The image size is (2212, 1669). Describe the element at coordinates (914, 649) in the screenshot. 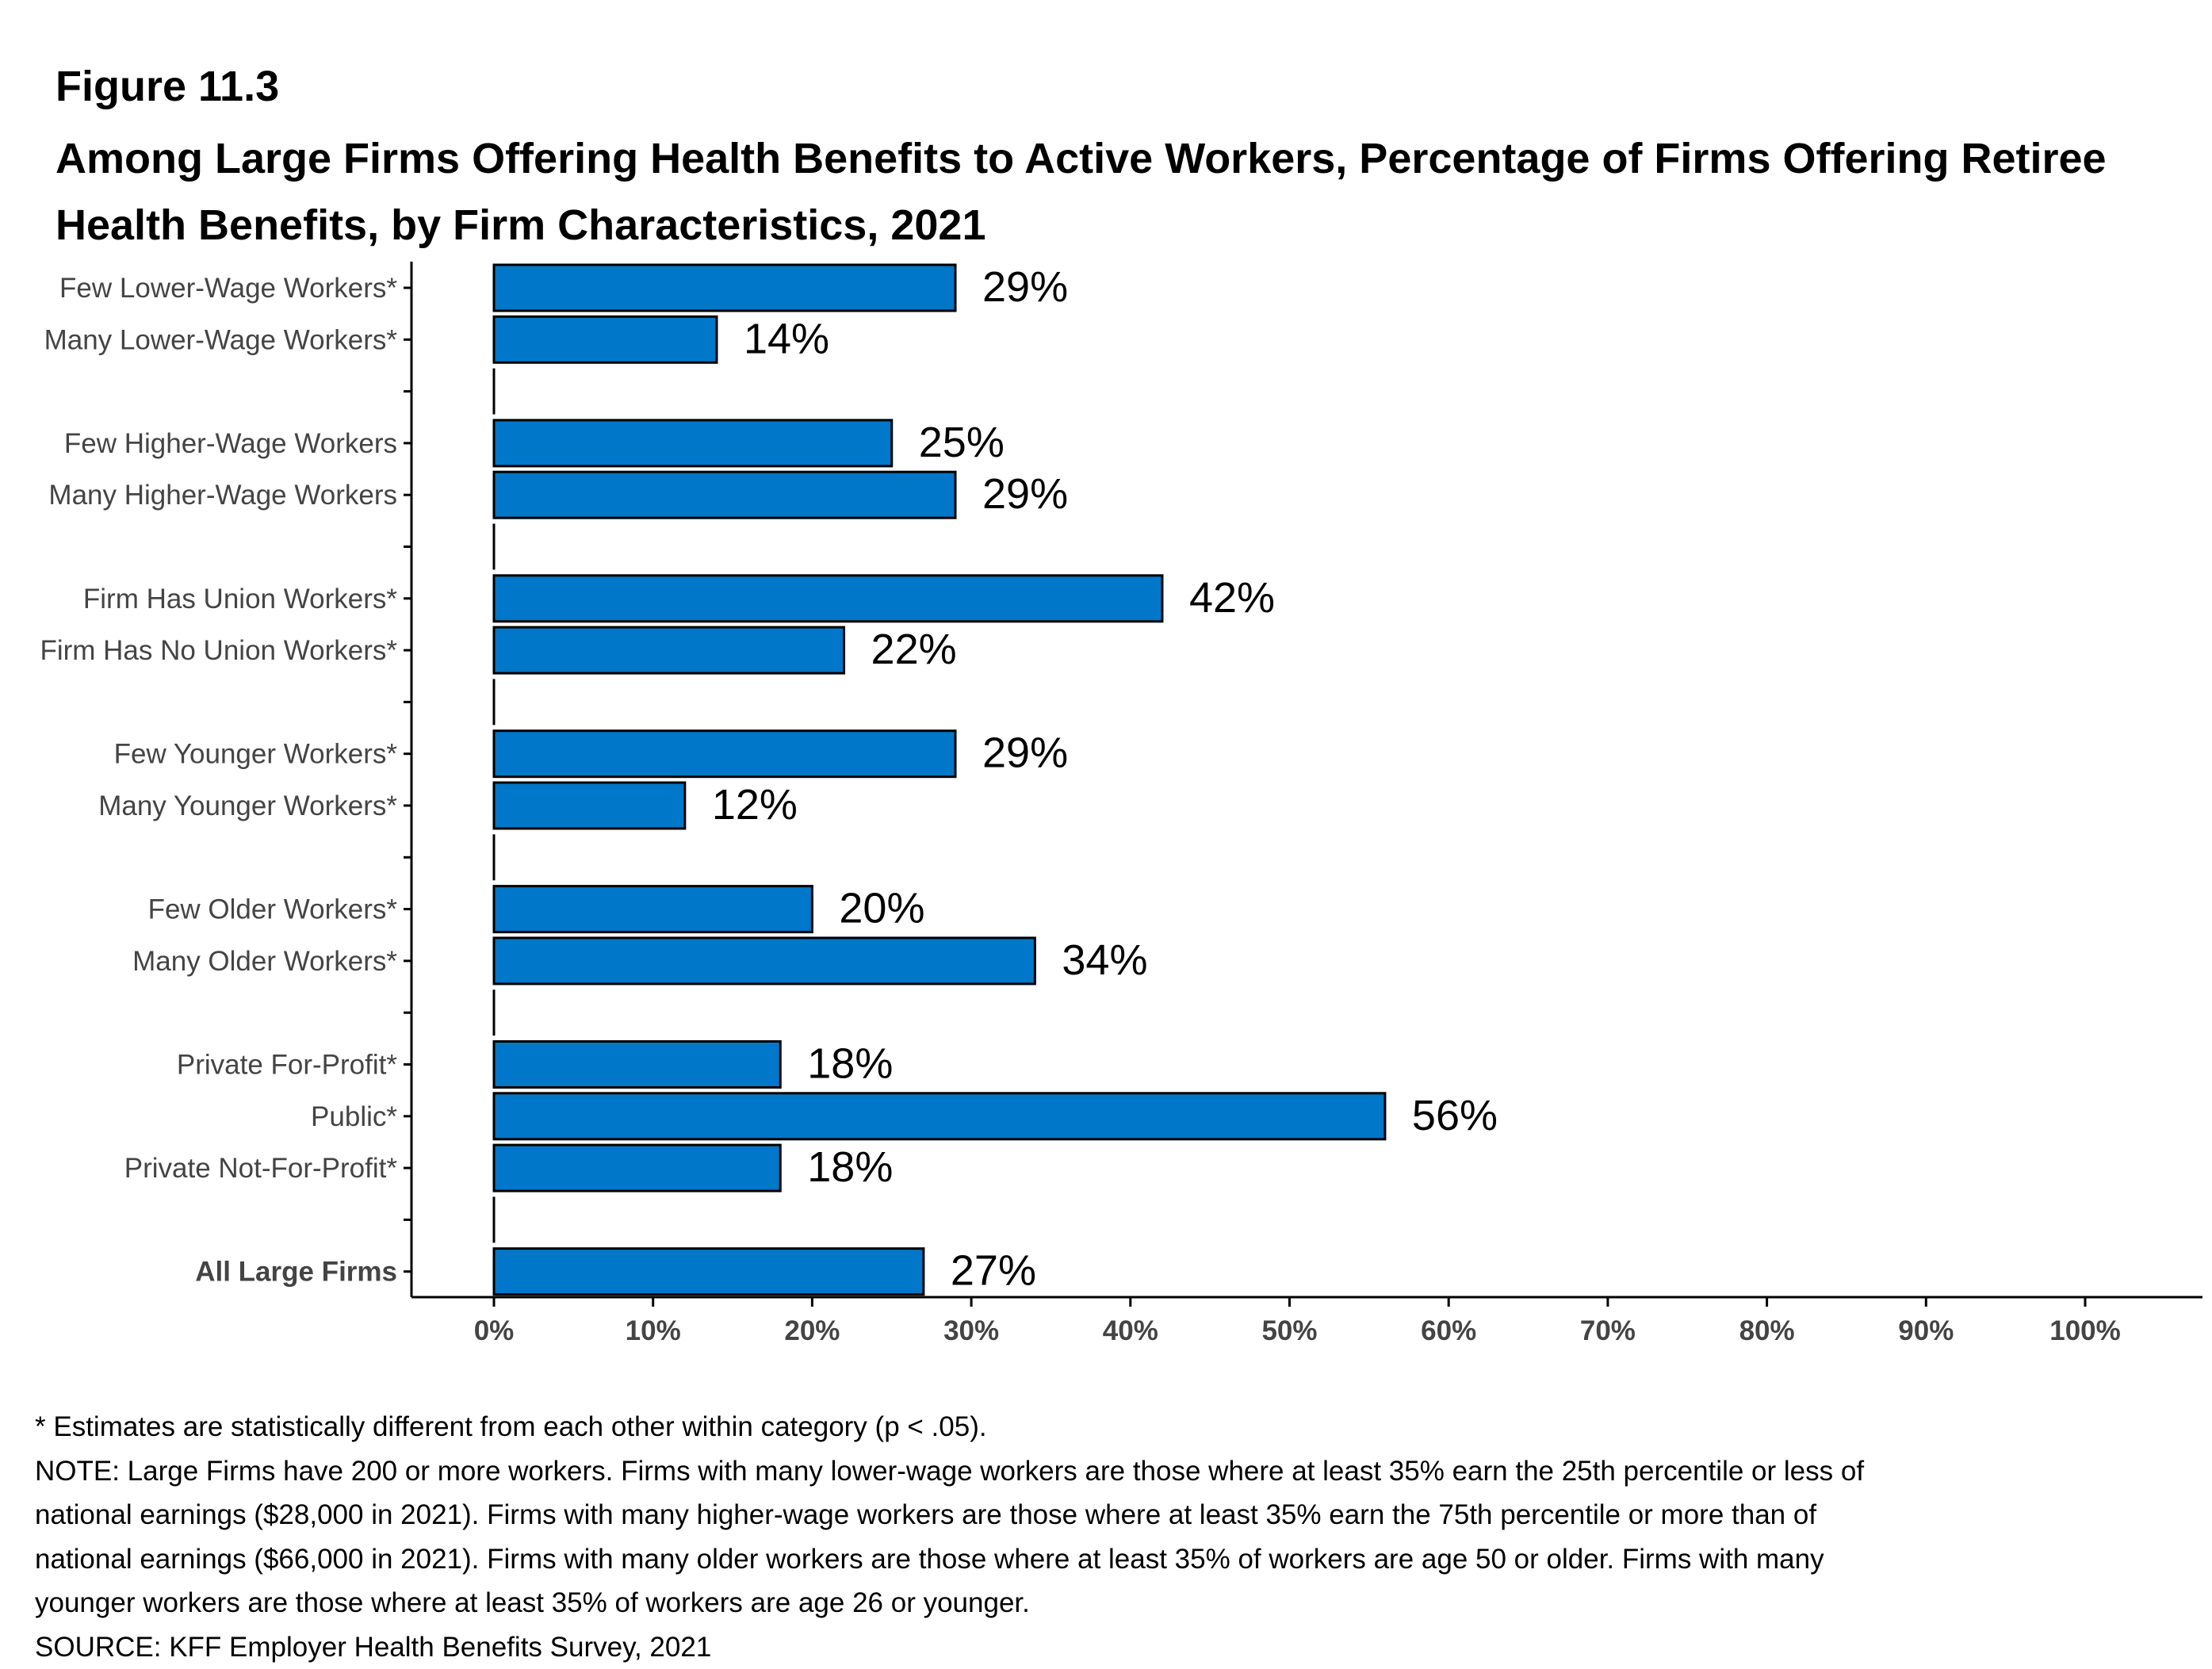

I see `value-label: 22%` at that location.